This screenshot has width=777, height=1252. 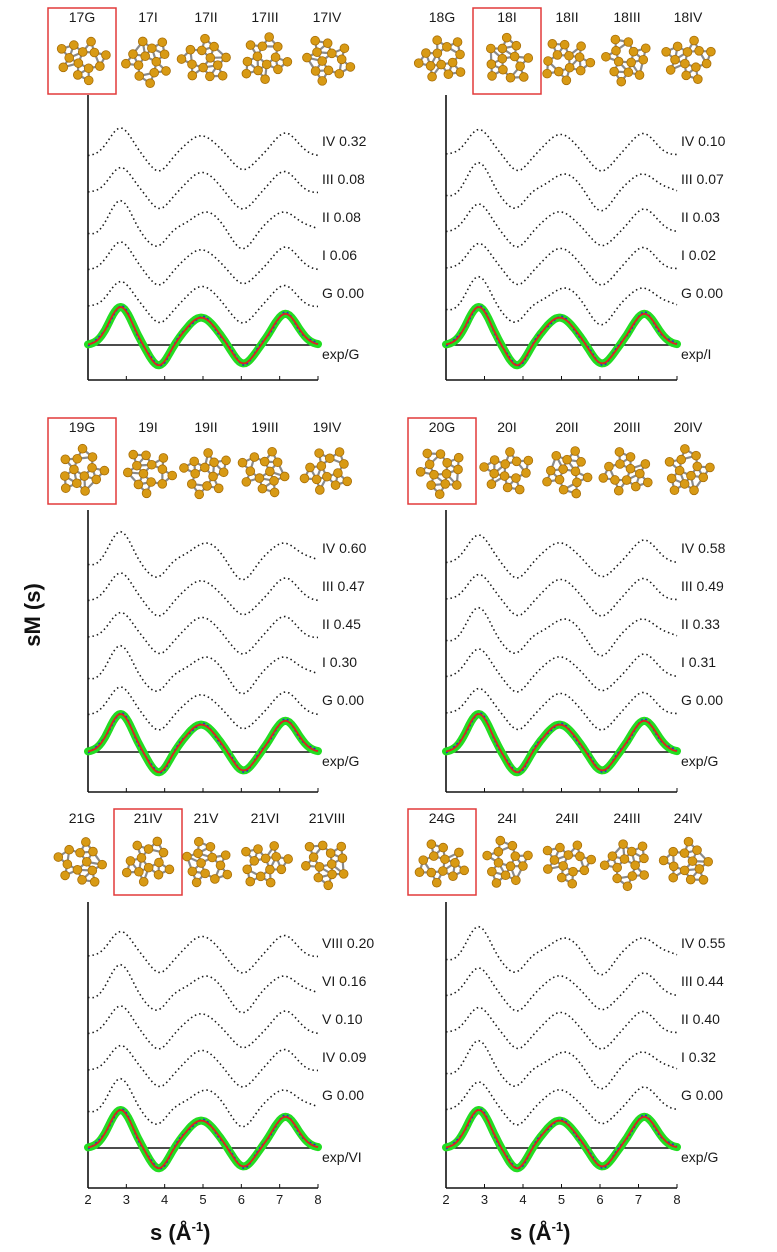 I want to click on curve-label: III 0.08, so click(x=343, y=179).